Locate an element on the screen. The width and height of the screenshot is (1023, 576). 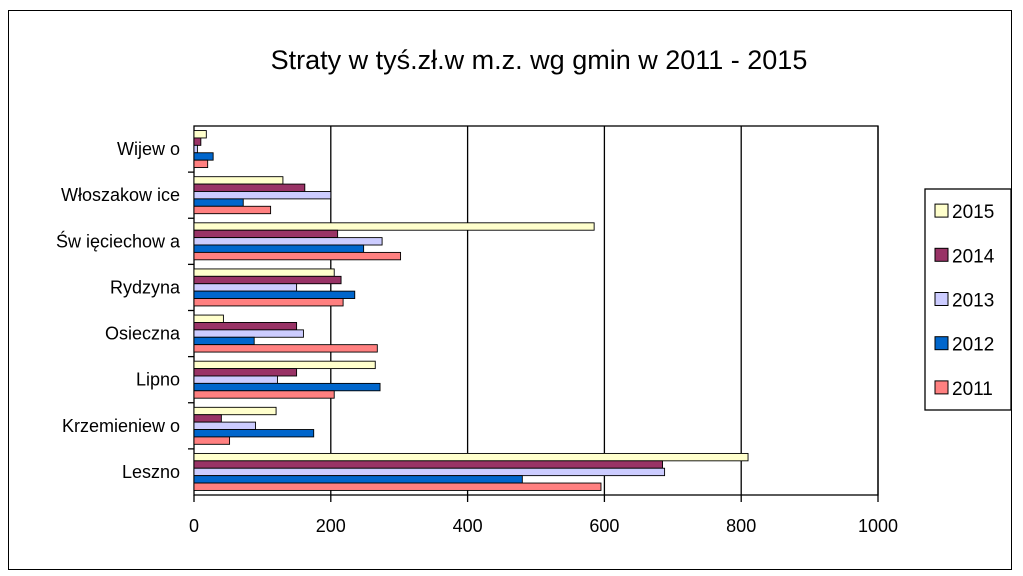
legend: 2015 2014 2013 2012 2011 is located at coordinates (968, 299).